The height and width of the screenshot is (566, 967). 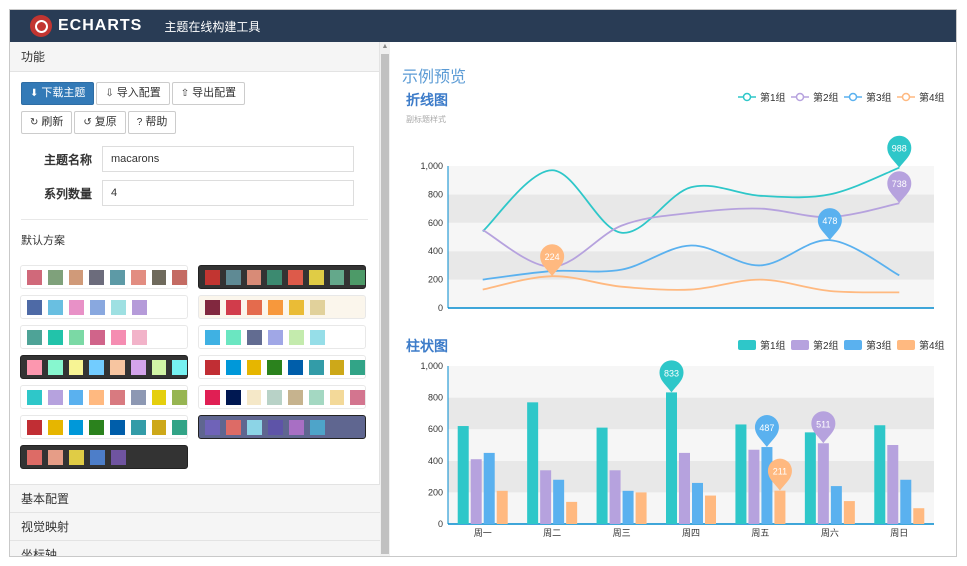 I want to click on reset-button: ↺ 复原, so click(x=100, y=122).